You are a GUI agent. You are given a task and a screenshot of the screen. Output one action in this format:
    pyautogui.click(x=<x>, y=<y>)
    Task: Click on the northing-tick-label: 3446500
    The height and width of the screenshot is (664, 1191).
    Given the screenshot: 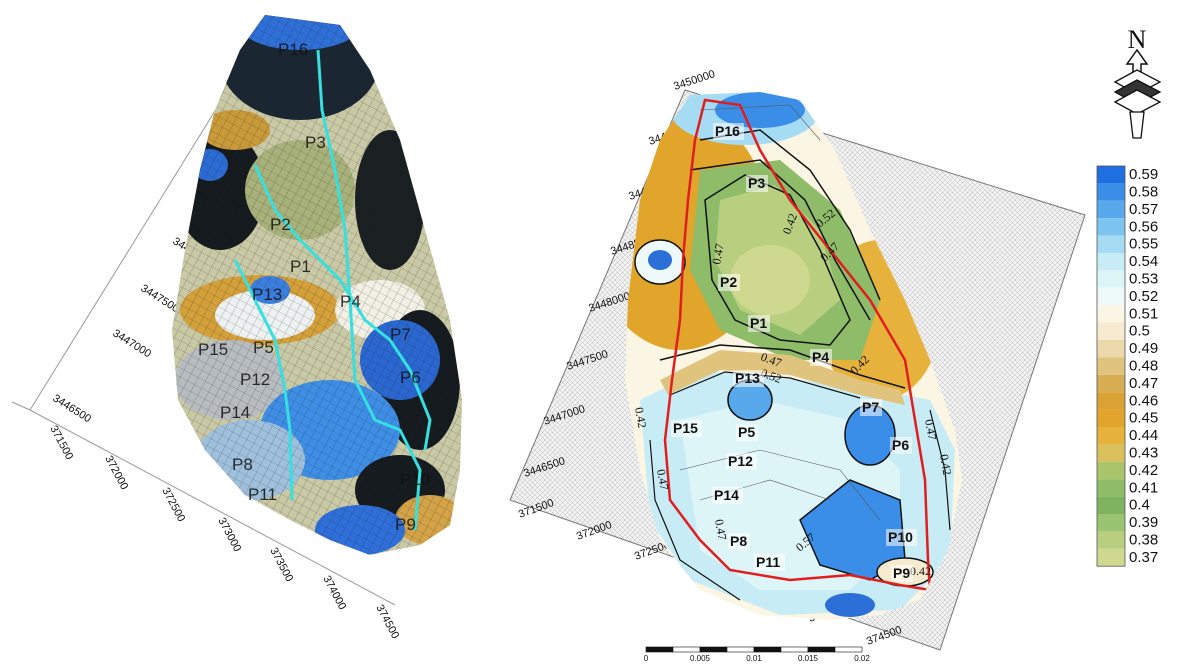 What is the action you would take?
    pyautogui.click(x=71, y=408)
    